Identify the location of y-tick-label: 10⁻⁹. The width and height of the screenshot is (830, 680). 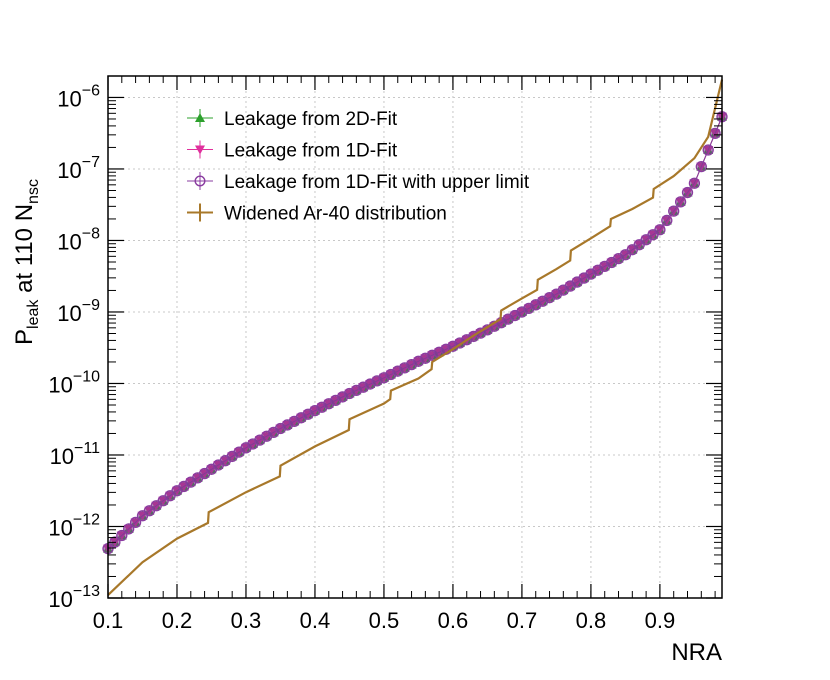
(78, 311).